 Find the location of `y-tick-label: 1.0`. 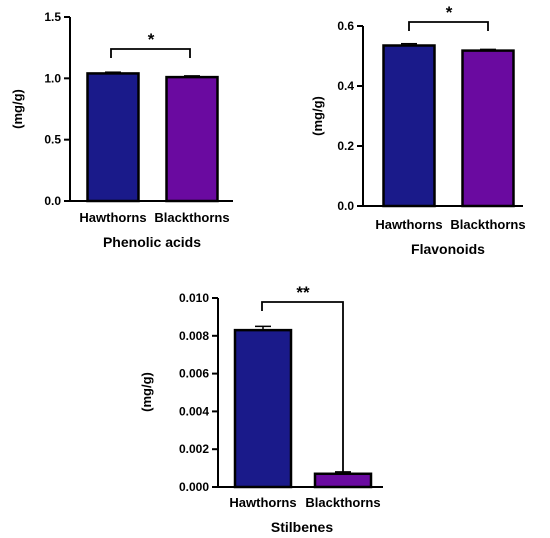

y-tick-label: 1.0 is located at coordinates (52, 78).